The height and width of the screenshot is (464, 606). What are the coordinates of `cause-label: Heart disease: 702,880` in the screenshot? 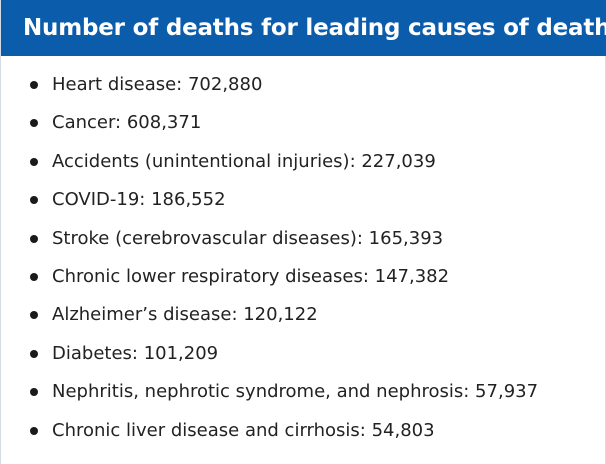 It's located at (157, 84).